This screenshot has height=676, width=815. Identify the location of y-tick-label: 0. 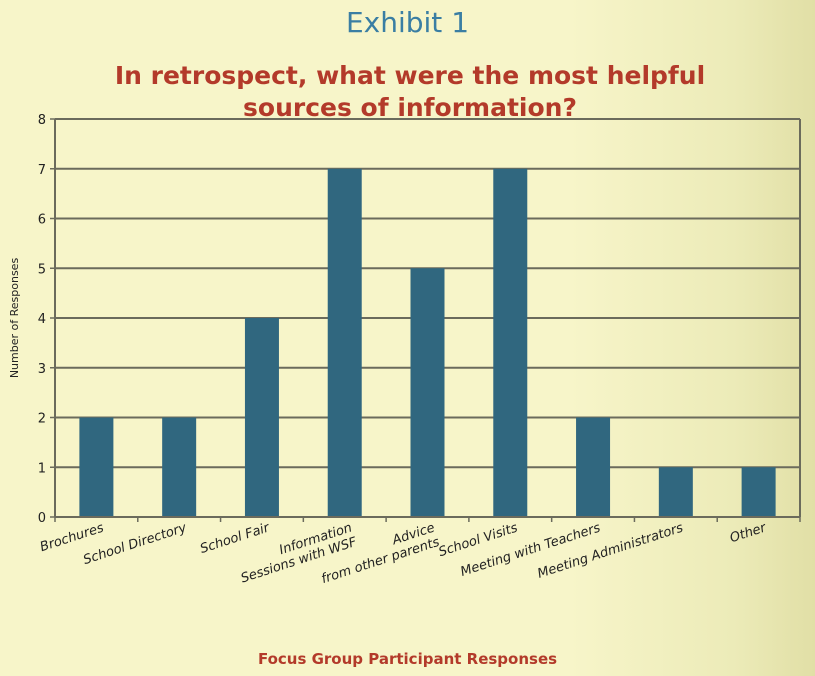
(42, 518).